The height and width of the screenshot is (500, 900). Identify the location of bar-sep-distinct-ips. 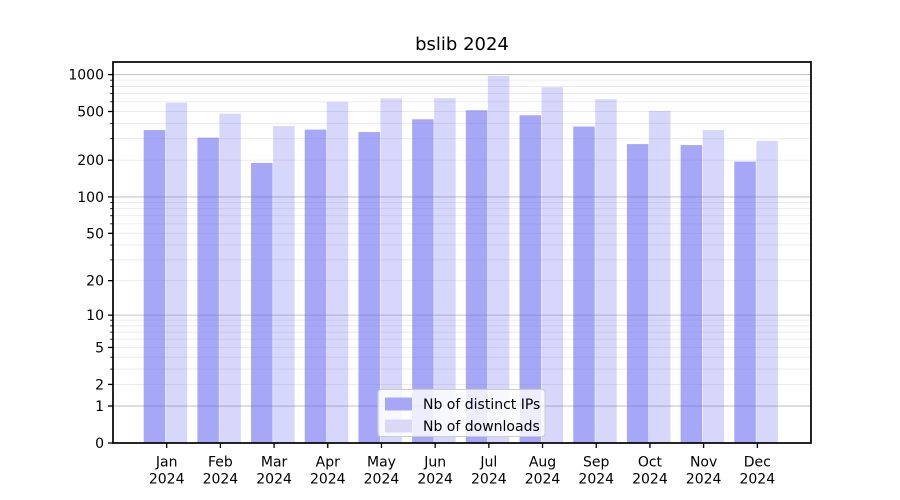
(584, 285).